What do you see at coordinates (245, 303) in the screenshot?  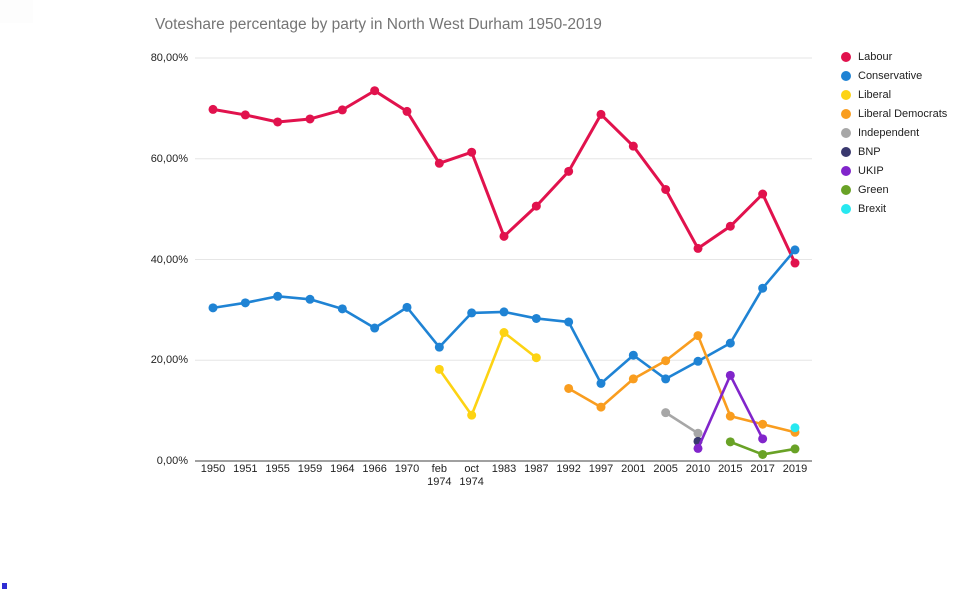 I see `data-point-conservative-1951` at bounding box center [245, 303].